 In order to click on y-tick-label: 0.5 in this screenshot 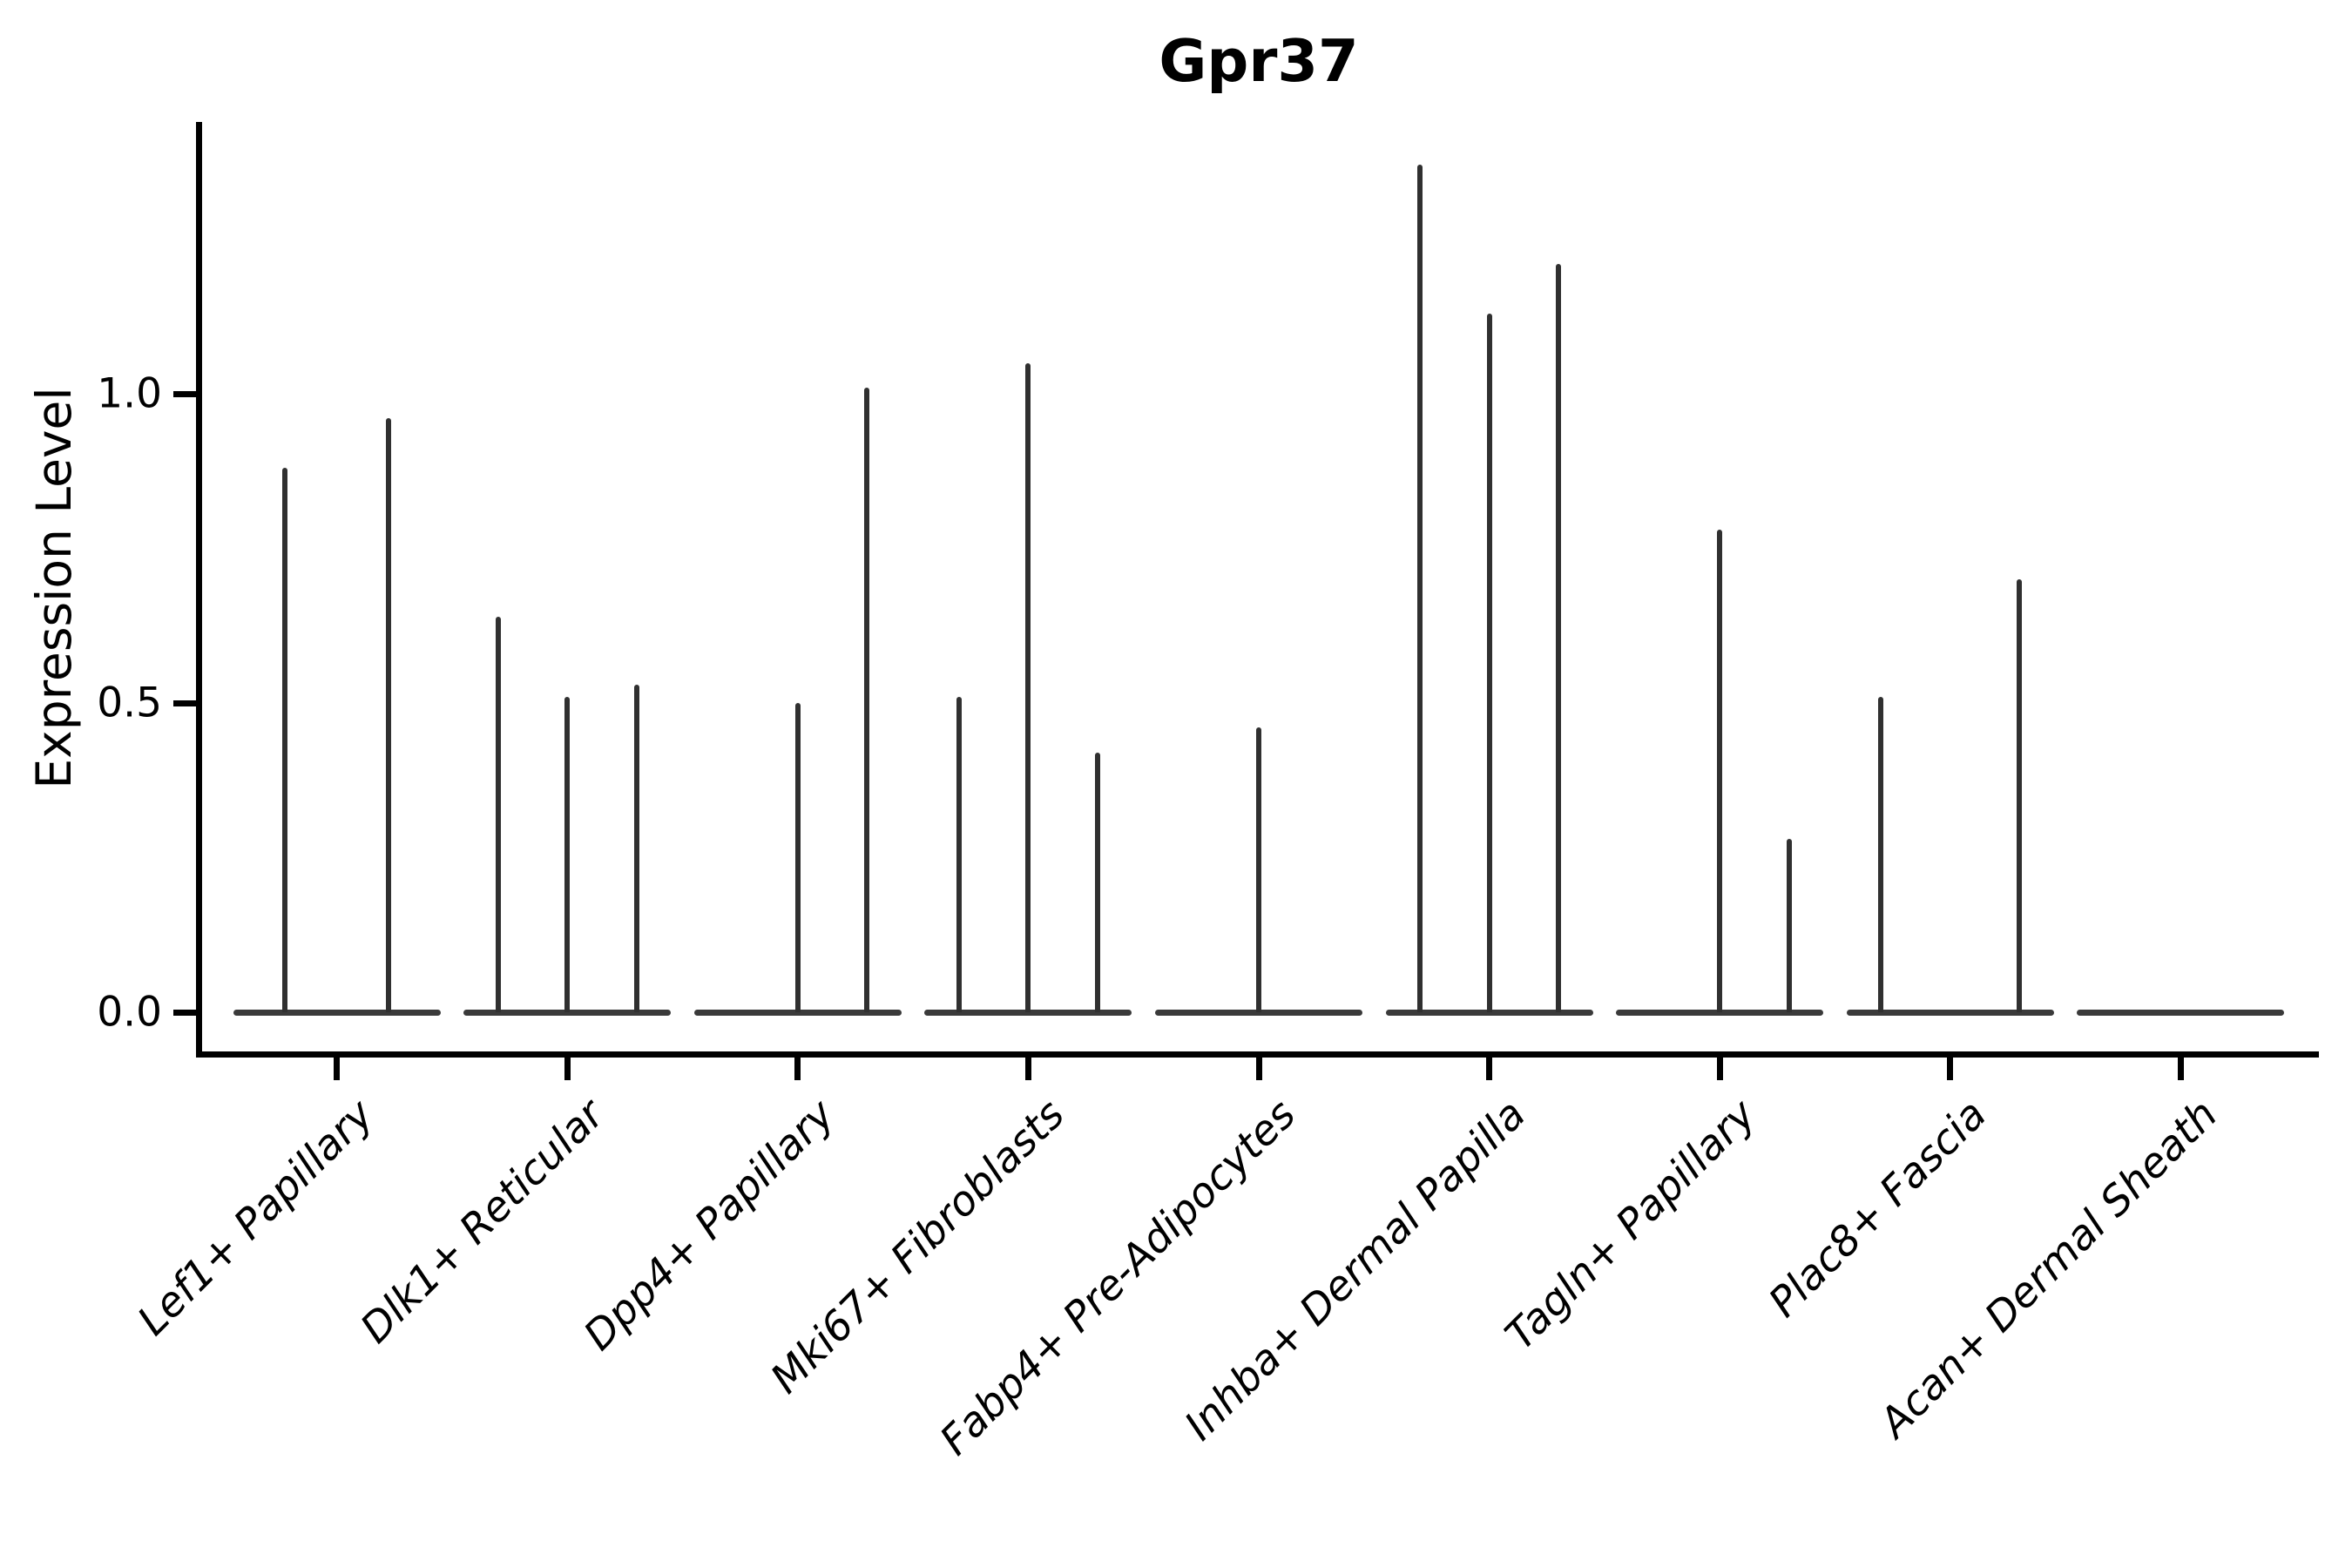, I will do `click(129, 703)`.